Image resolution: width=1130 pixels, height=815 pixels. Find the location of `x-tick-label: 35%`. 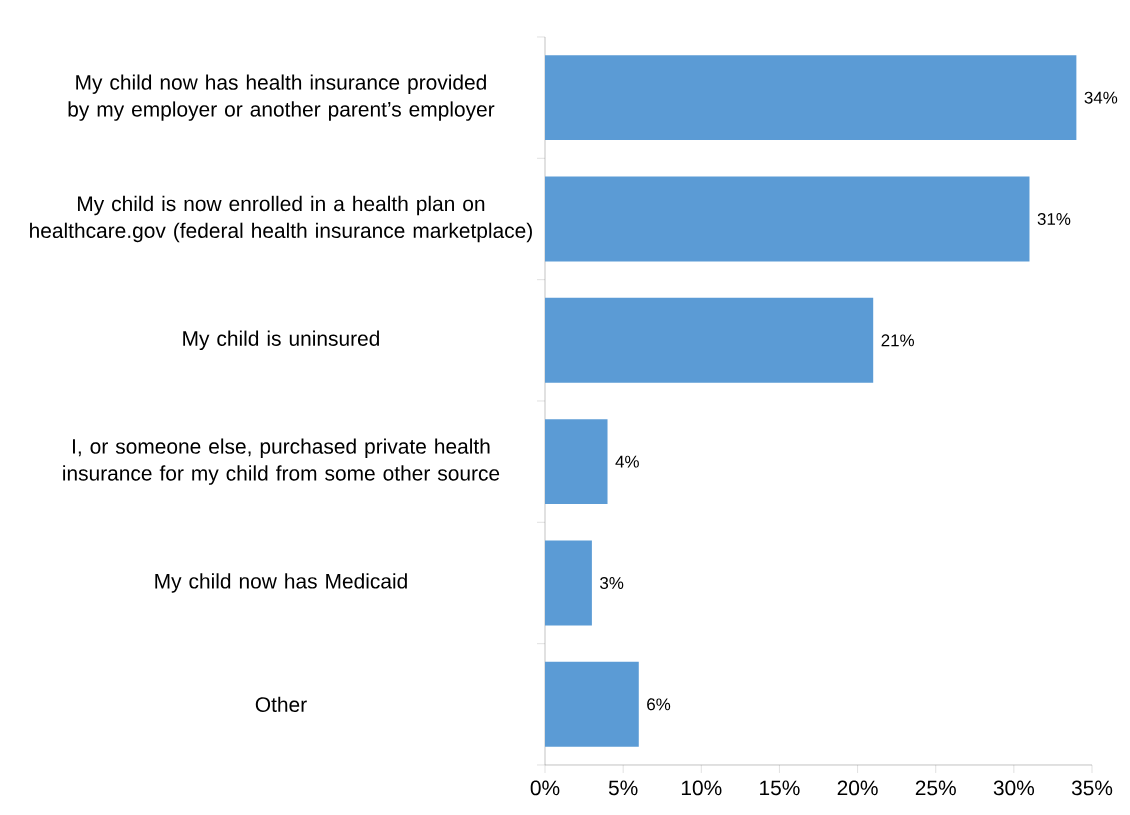

x-tick-label: 35% is located at coordinates (1092, 788).